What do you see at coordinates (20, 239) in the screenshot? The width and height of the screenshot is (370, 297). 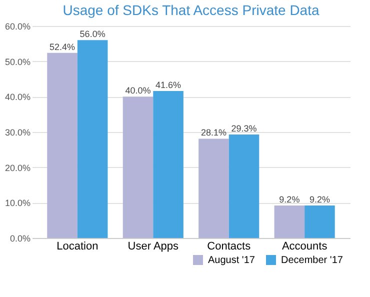 I see `y-tick-label: 0.0%` at bounding box center [20, 239].